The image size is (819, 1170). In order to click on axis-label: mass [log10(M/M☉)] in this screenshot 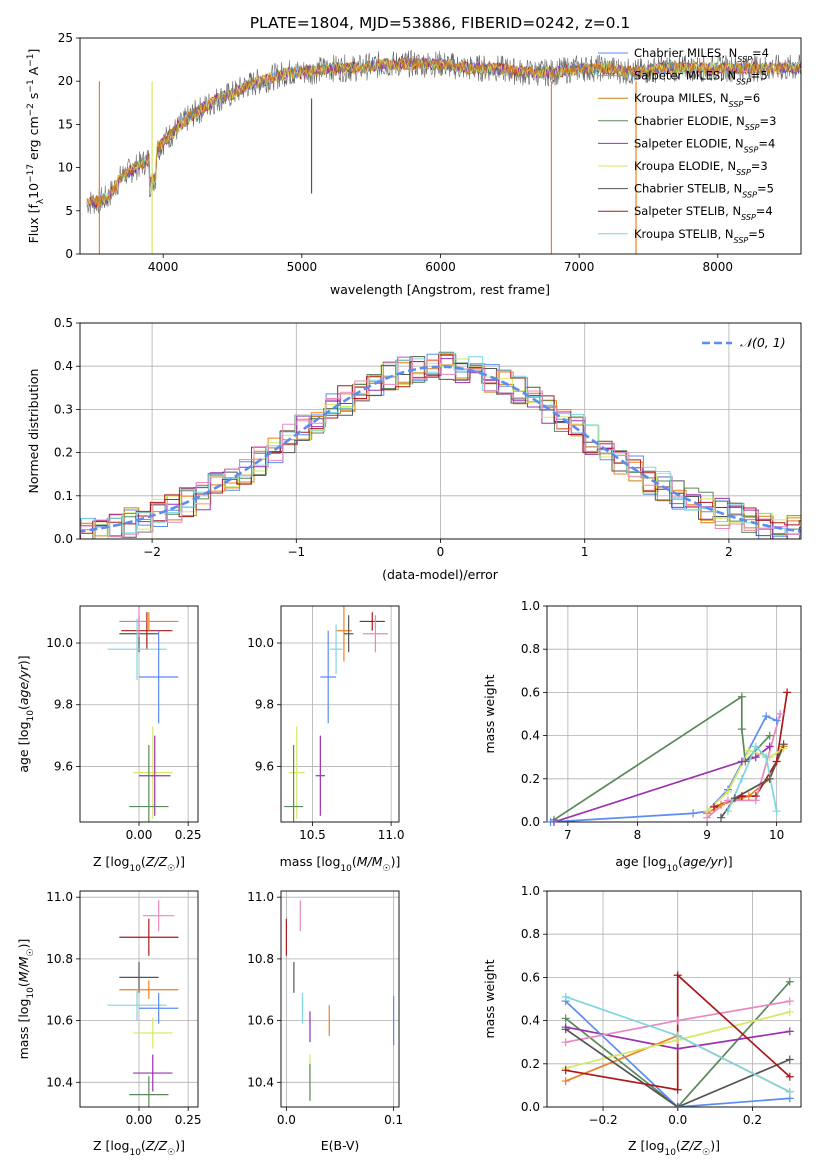, I will do `click(26, 999)`.